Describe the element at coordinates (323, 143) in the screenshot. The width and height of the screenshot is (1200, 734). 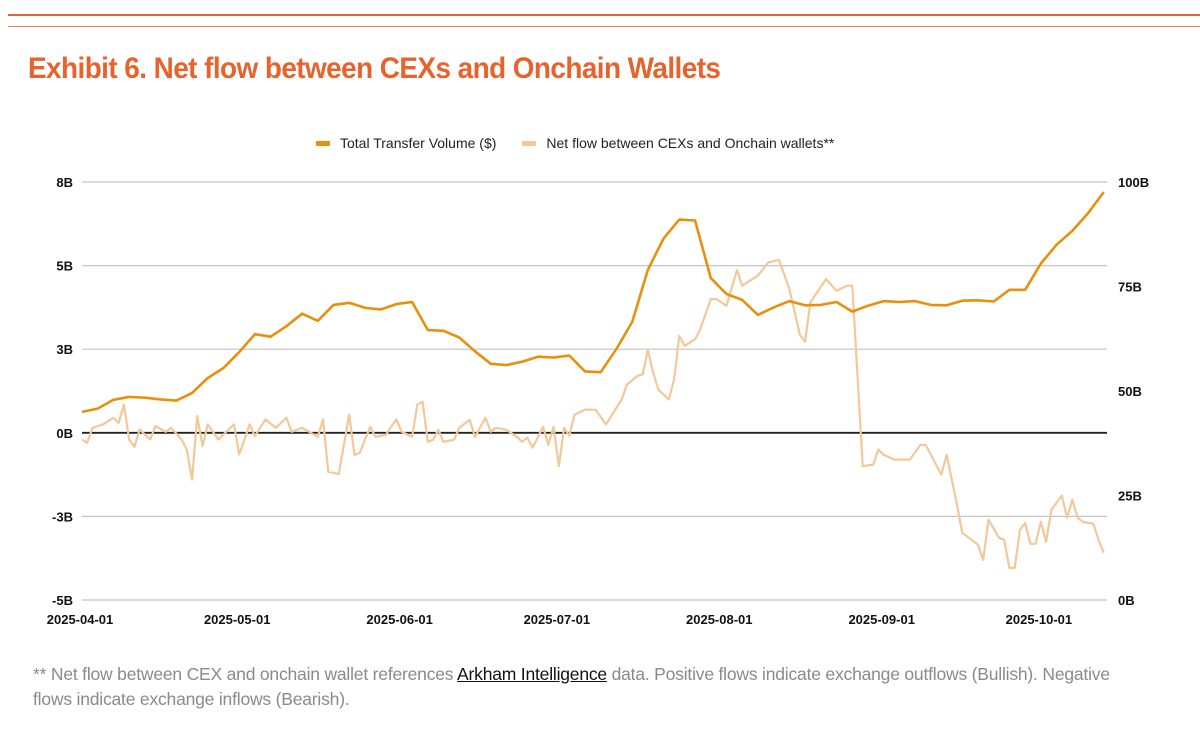
I see `legend-swatch-total-volume` at that location.